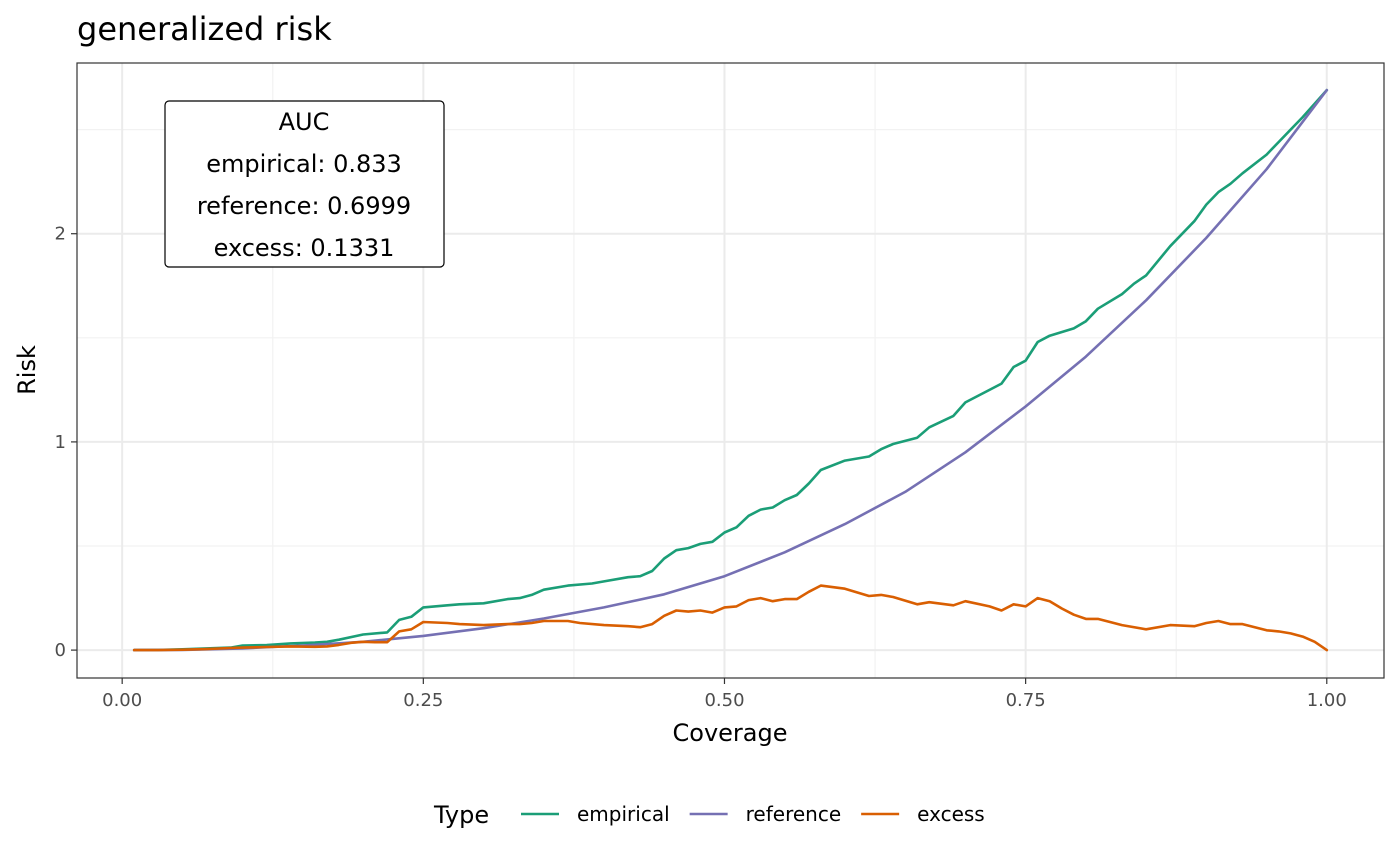 The width and height of the screenshot is (1400, 866). Describe the element at coordinates (709, 815) in the screenshot. I see `legend: Type empirical reference excess` at that location.